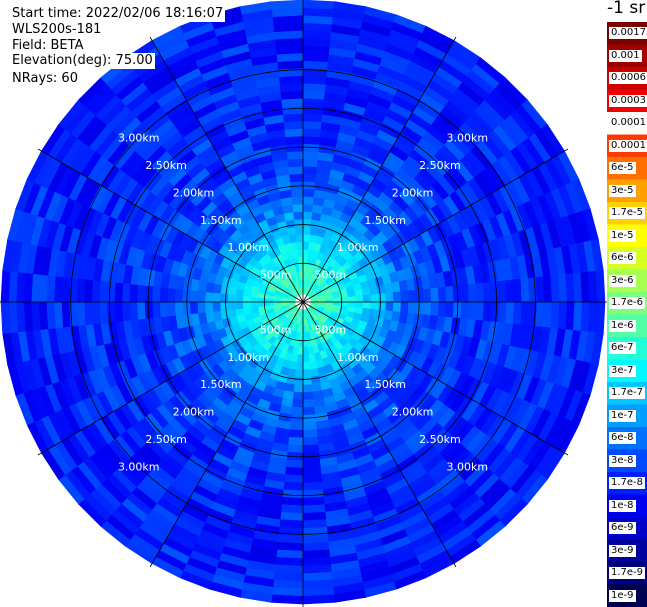  What do you see at coordinates (628, 123) in the screenshot?
I see `colorbar-tick-label: 0.00017` at bounding box center [628, 123].